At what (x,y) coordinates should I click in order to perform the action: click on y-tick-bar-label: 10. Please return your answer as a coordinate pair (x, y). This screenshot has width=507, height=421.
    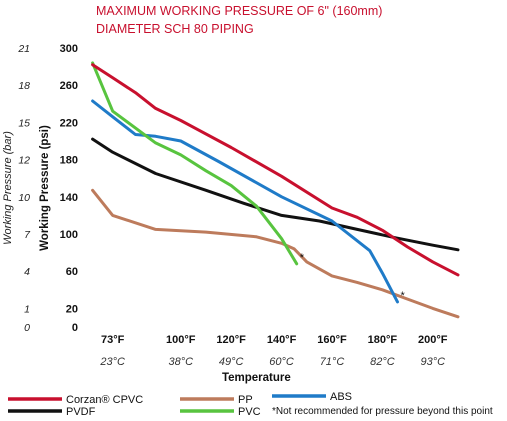
    Looking at the image, I should click on (24, 198).